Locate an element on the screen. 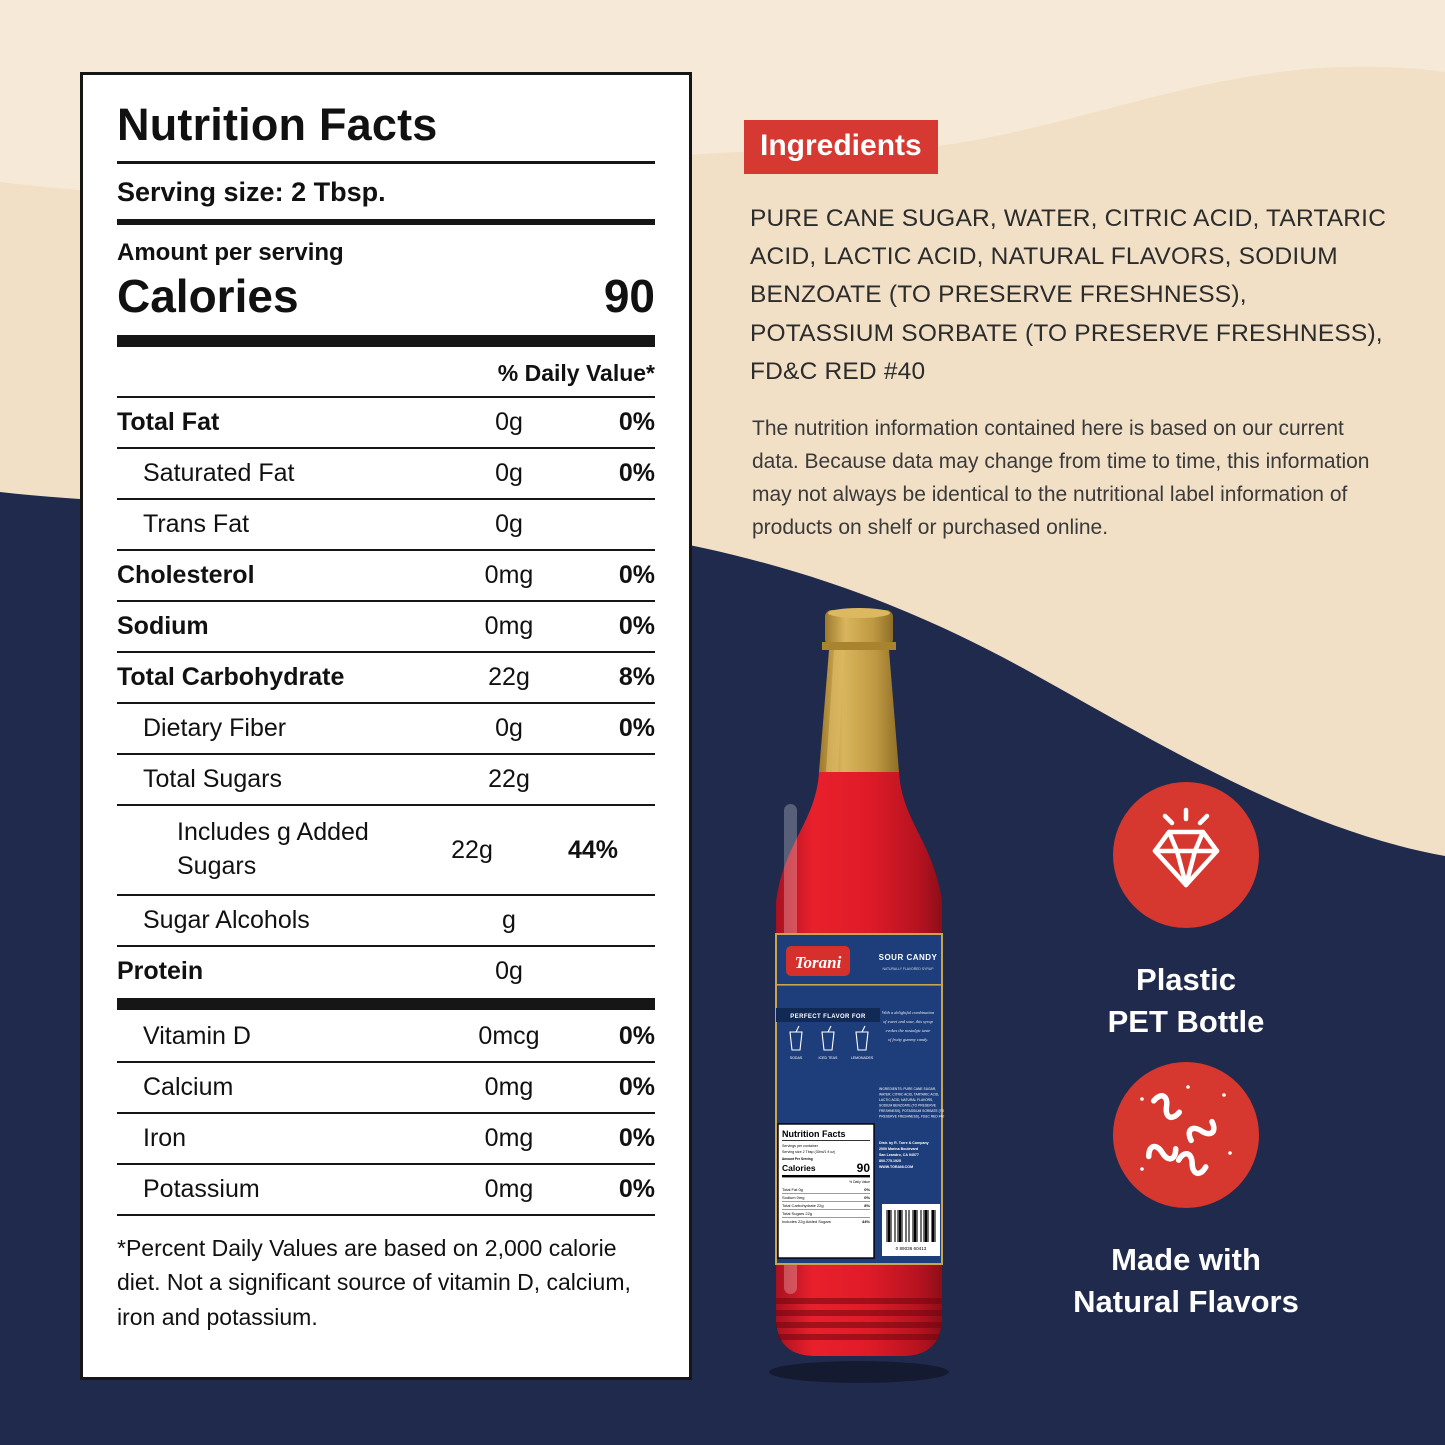  svg-text: 800.775.1925 is located at coordinates (890, 1161).